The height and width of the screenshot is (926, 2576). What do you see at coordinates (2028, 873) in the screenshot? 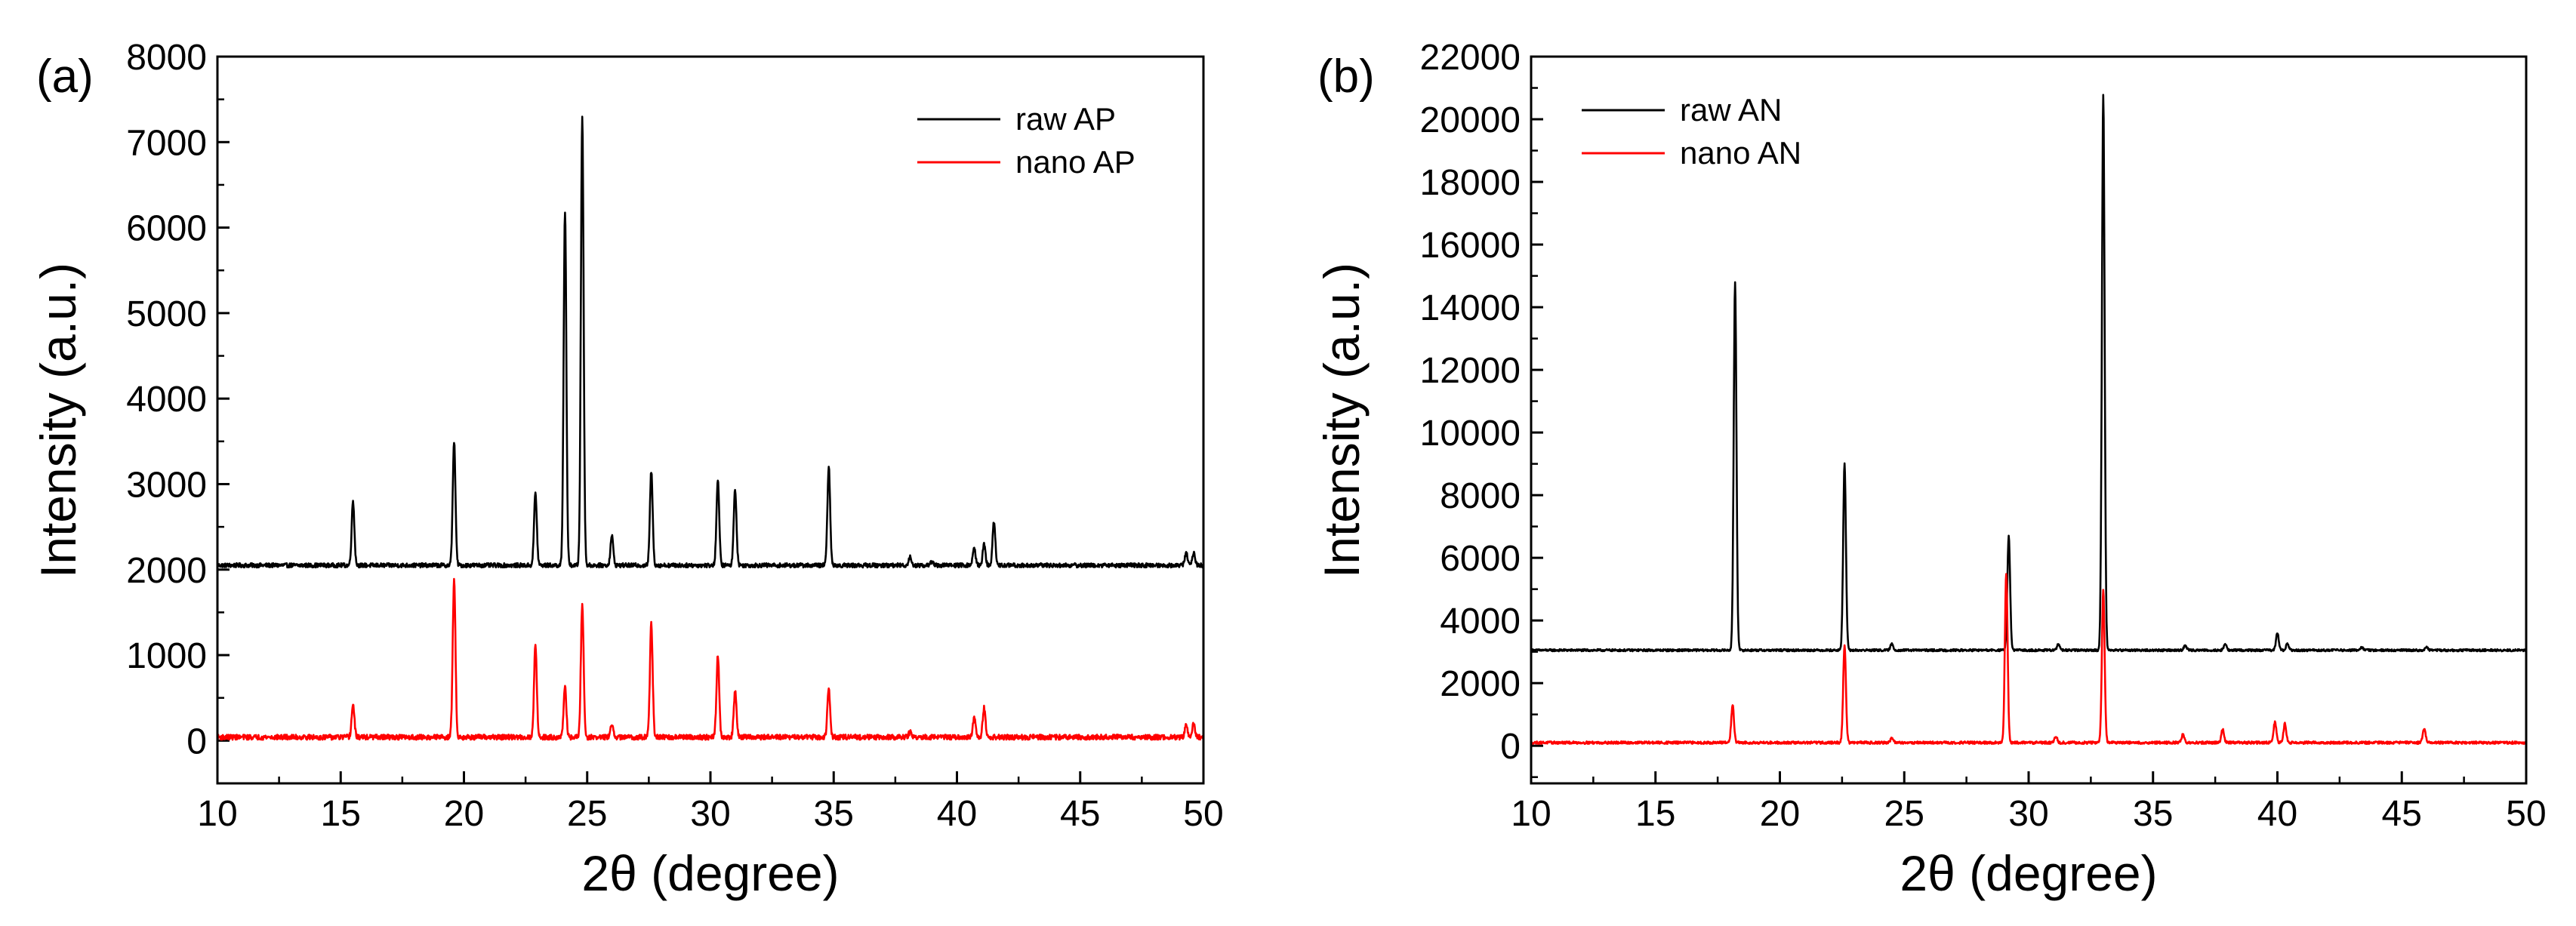
I see `panel-b-x-axis-title: 2θ (degree)` at bounding box center [2028, 873].